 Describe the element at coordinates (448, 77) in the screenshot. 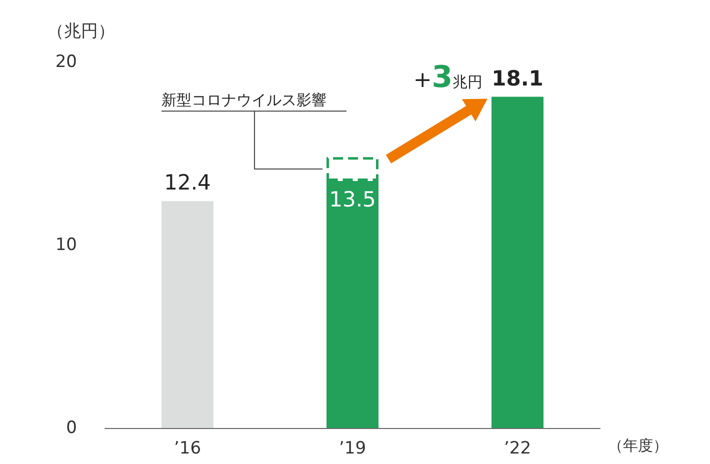

I see `annotation: +3兆円` at that location.